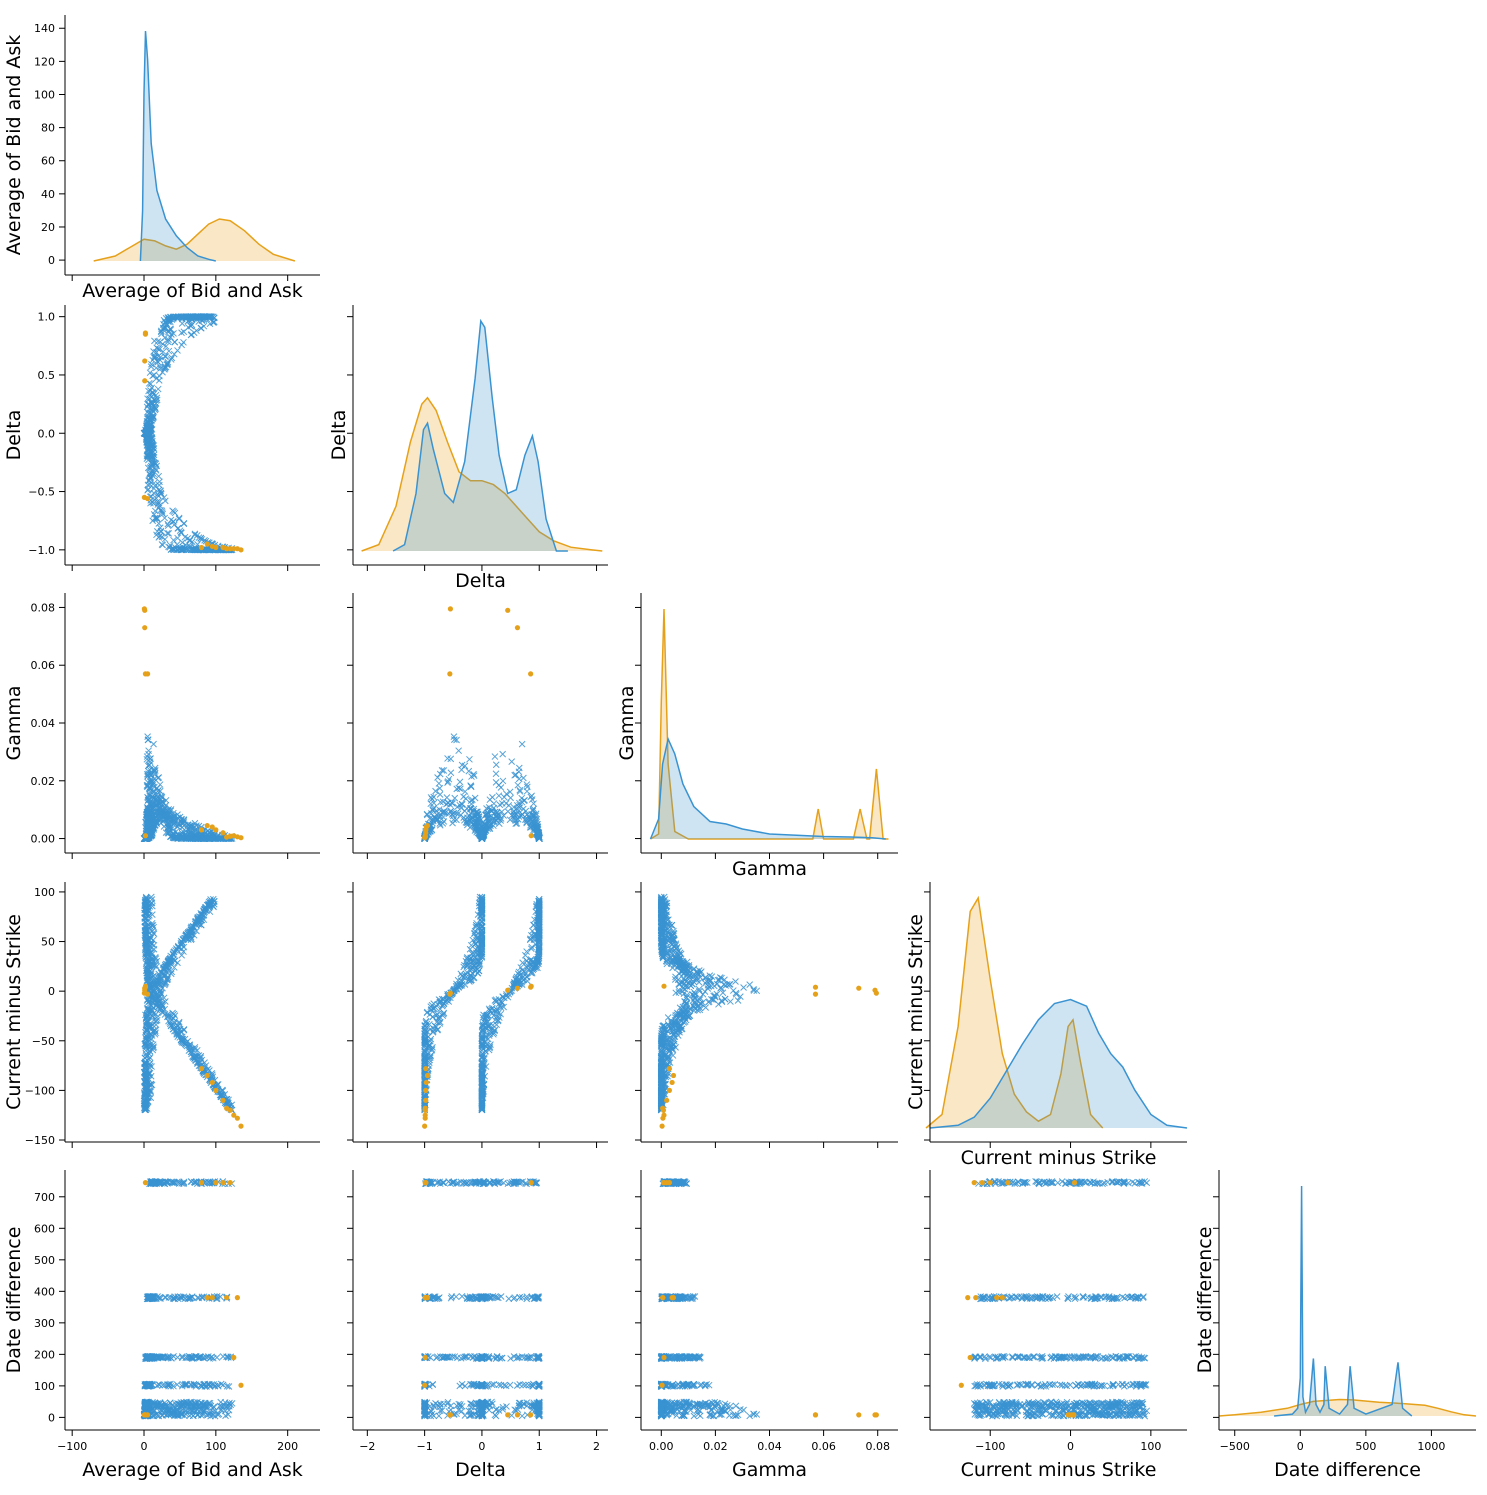 This screenshot has width=1487, height=1495. I want to click on y-tick-label: 0.0, so click(47, 433).